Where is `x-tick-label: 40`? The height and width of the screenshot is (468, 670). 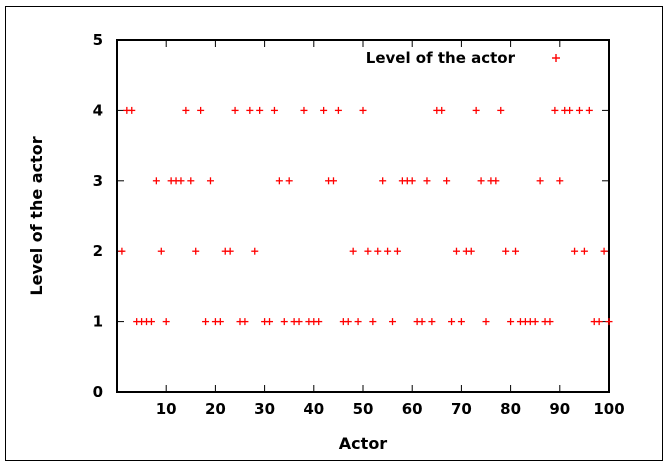 x-tick-label: 40 is located at coordinates (313, 409).